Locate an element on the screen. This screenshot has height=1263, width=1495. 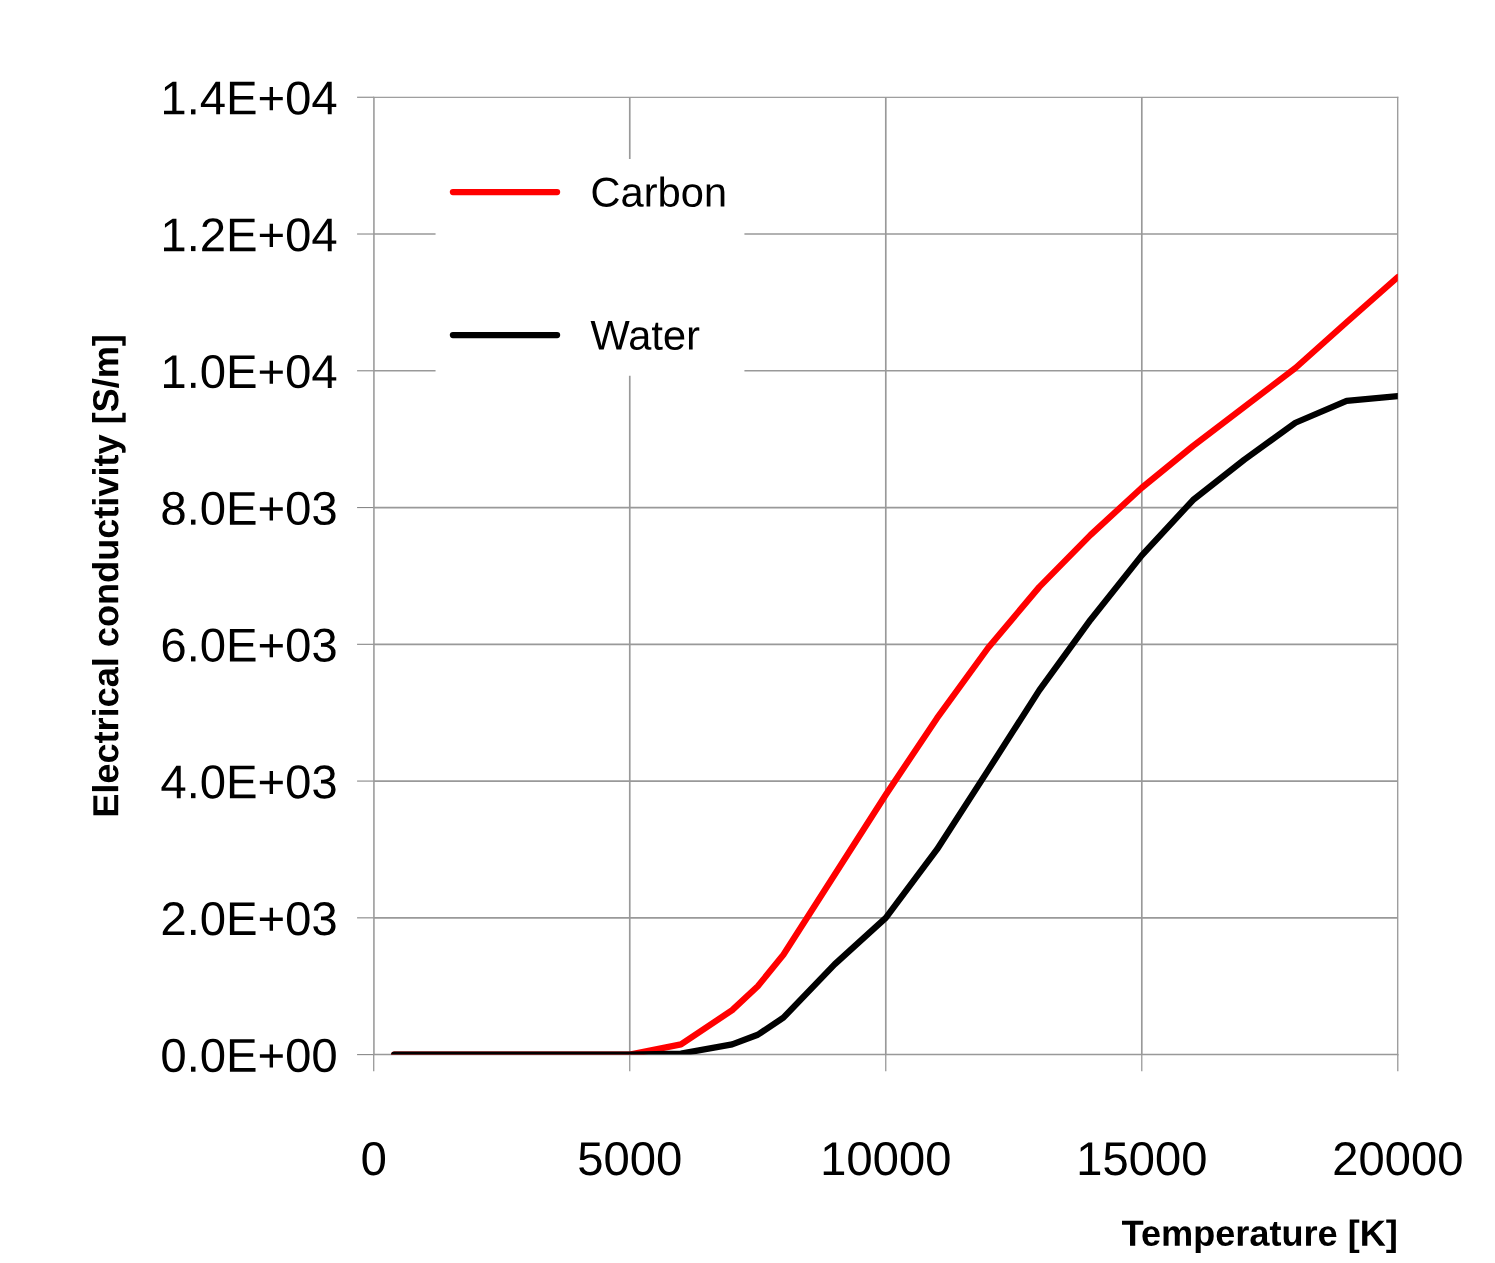
y-tick-label: 1.4E+04 is located at coordinates (250, 98).